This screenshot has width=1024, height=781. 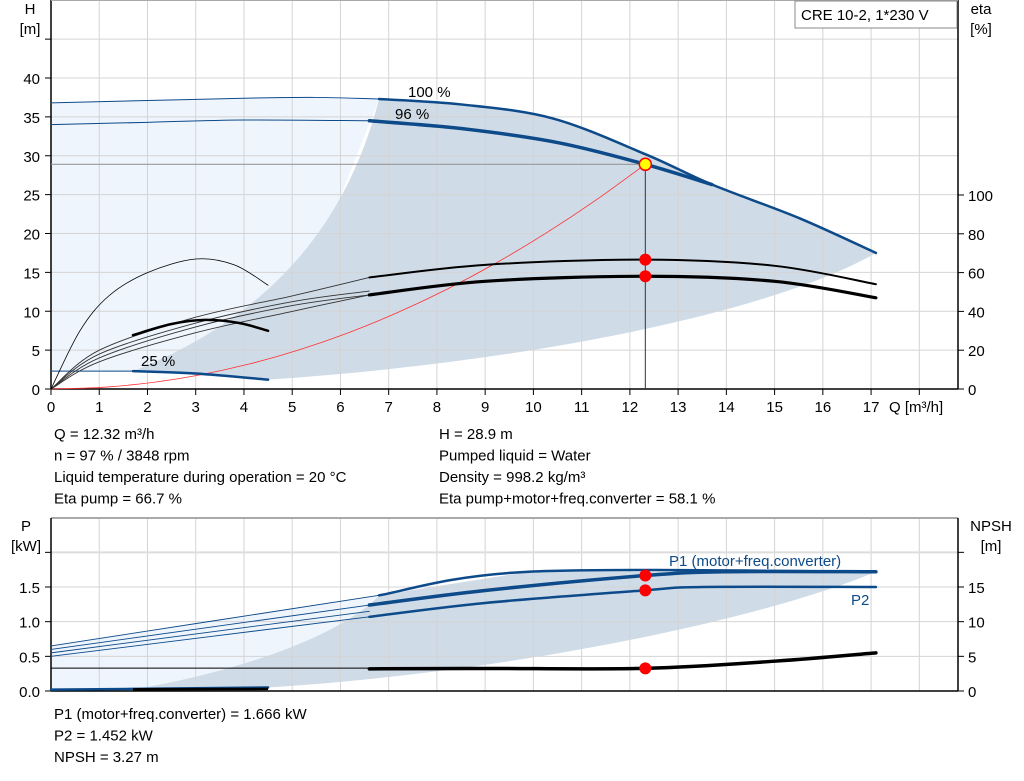 What do you see at coordinates (412, 114) in the screenshot?
I see `curve-label-96: 96 %` at bounding box center [412, 114].